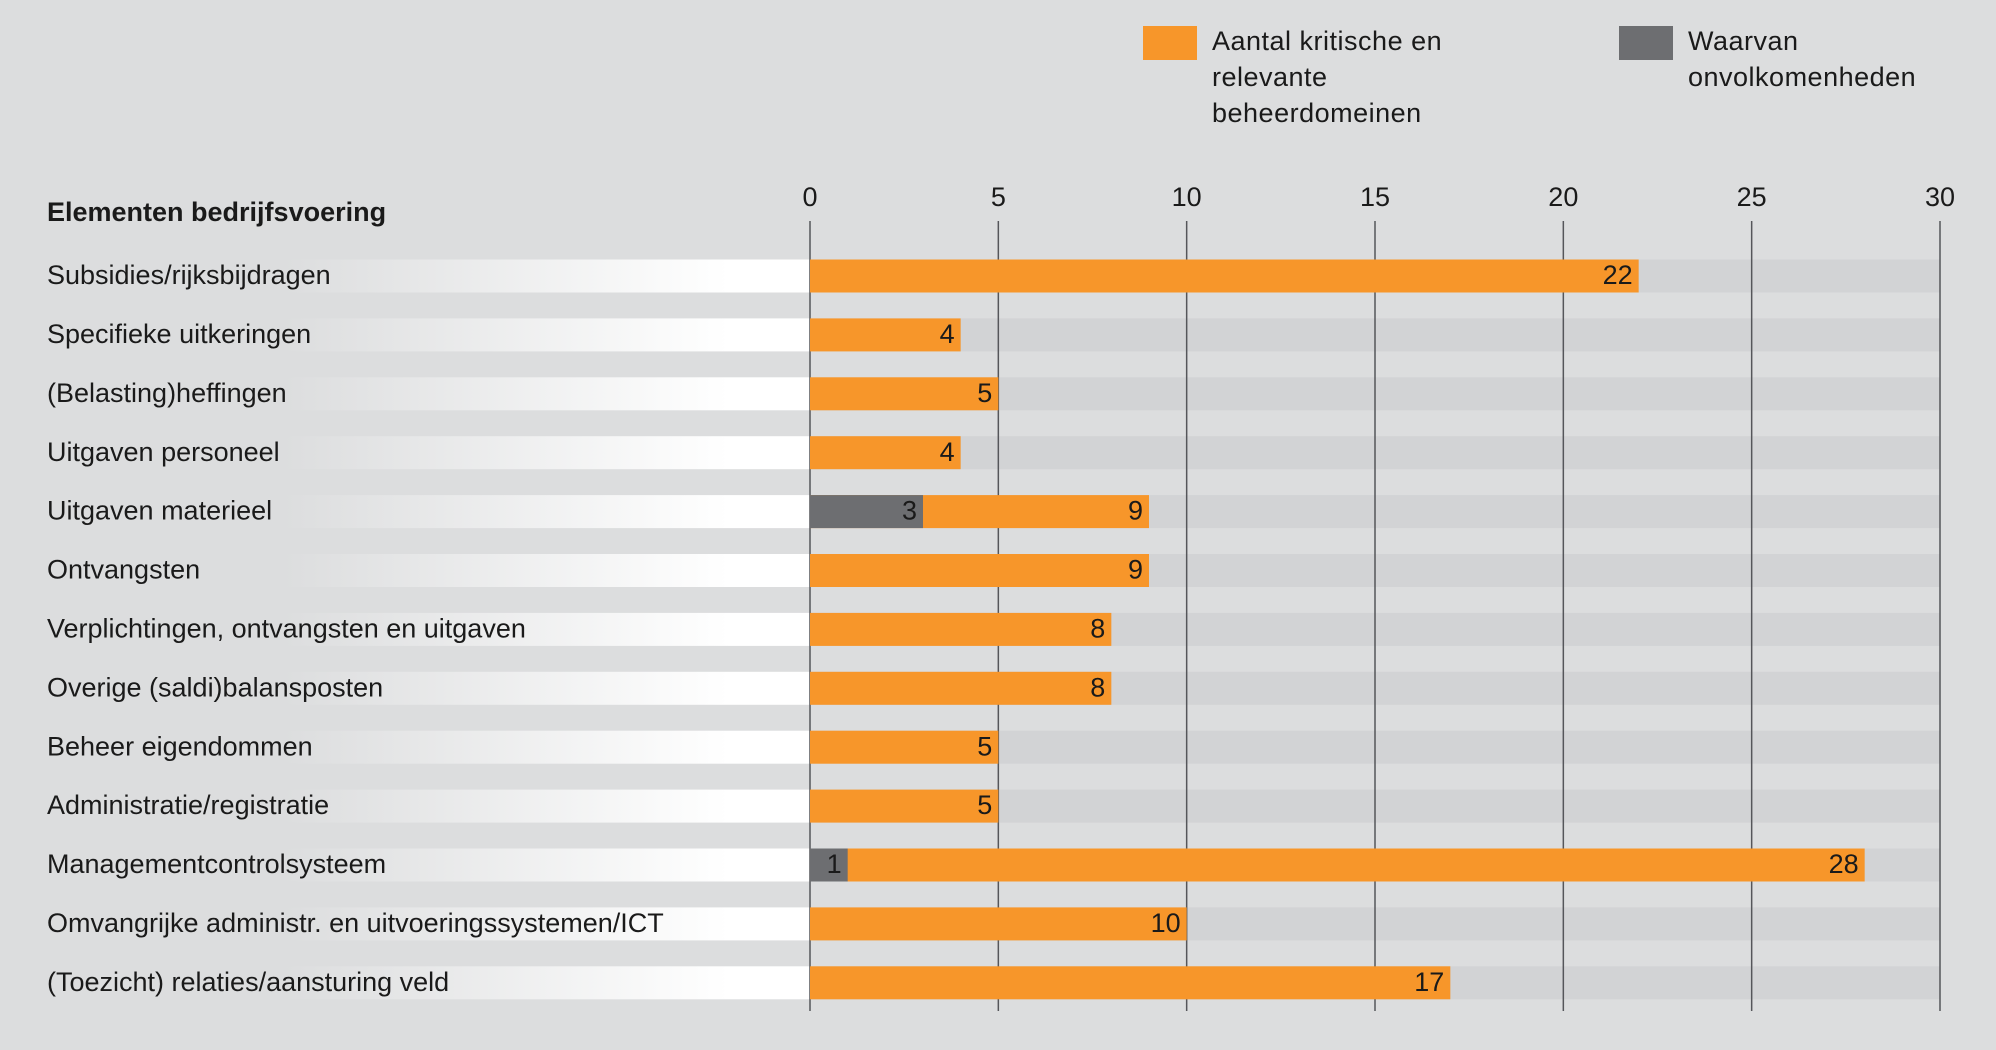  What do you see at coordinates (179, 334) in the screenshot?
I see `y-tick-label: Specifieke uitkeringen` at bounding box center [179, 334].